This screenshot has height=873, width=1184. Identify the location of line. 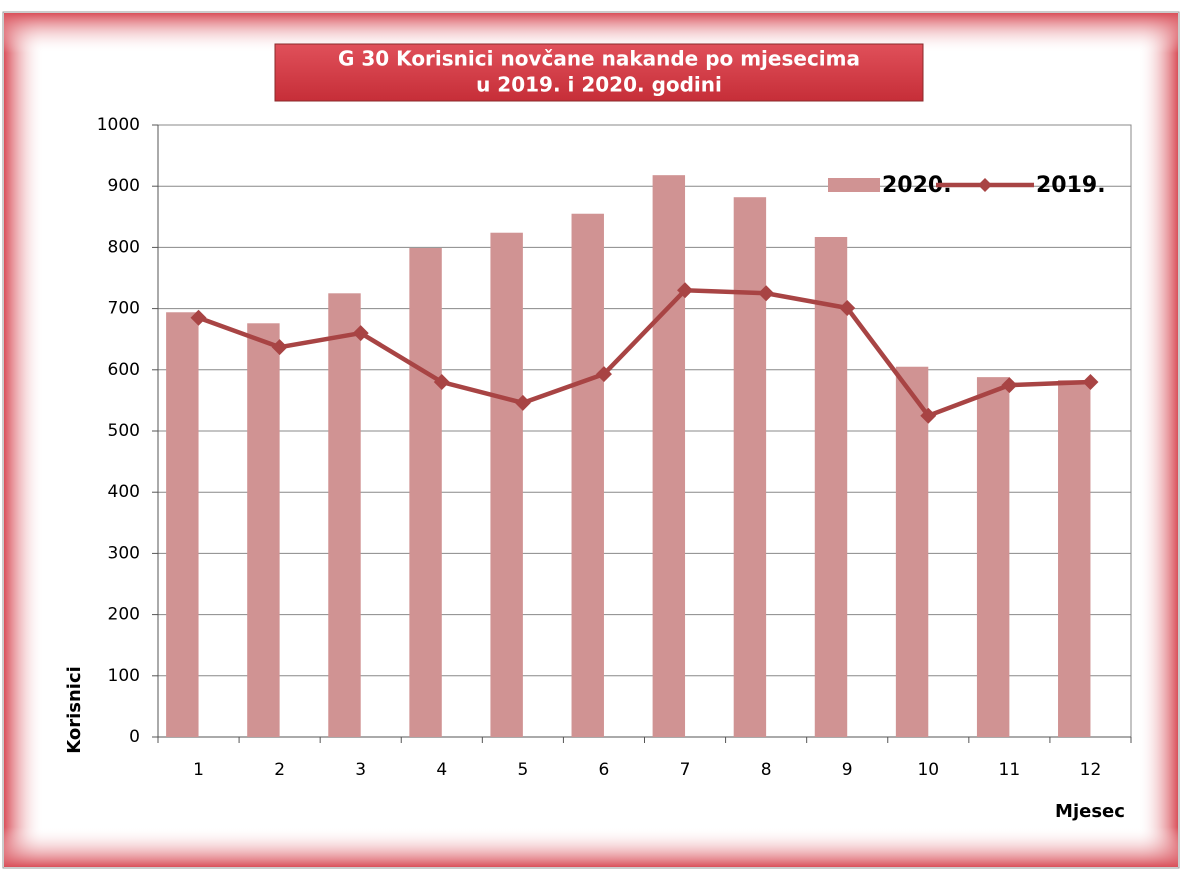
(644, 353).